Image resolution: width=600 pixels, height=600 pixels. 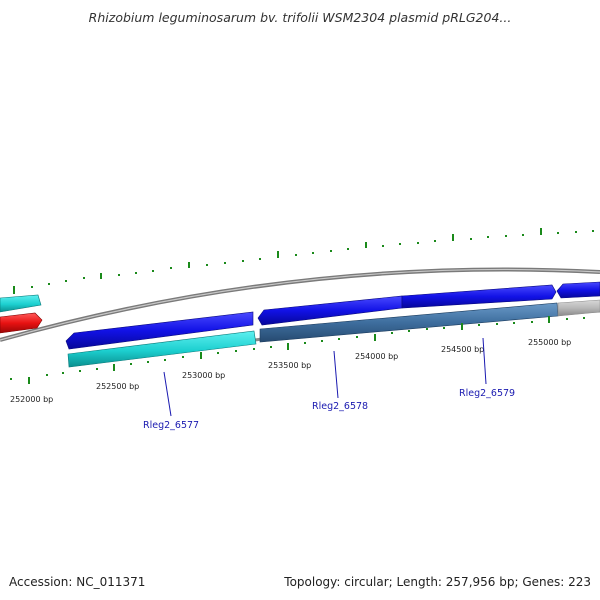 I want to click on gene-arrow-left-red, so click(x=21, y=323).